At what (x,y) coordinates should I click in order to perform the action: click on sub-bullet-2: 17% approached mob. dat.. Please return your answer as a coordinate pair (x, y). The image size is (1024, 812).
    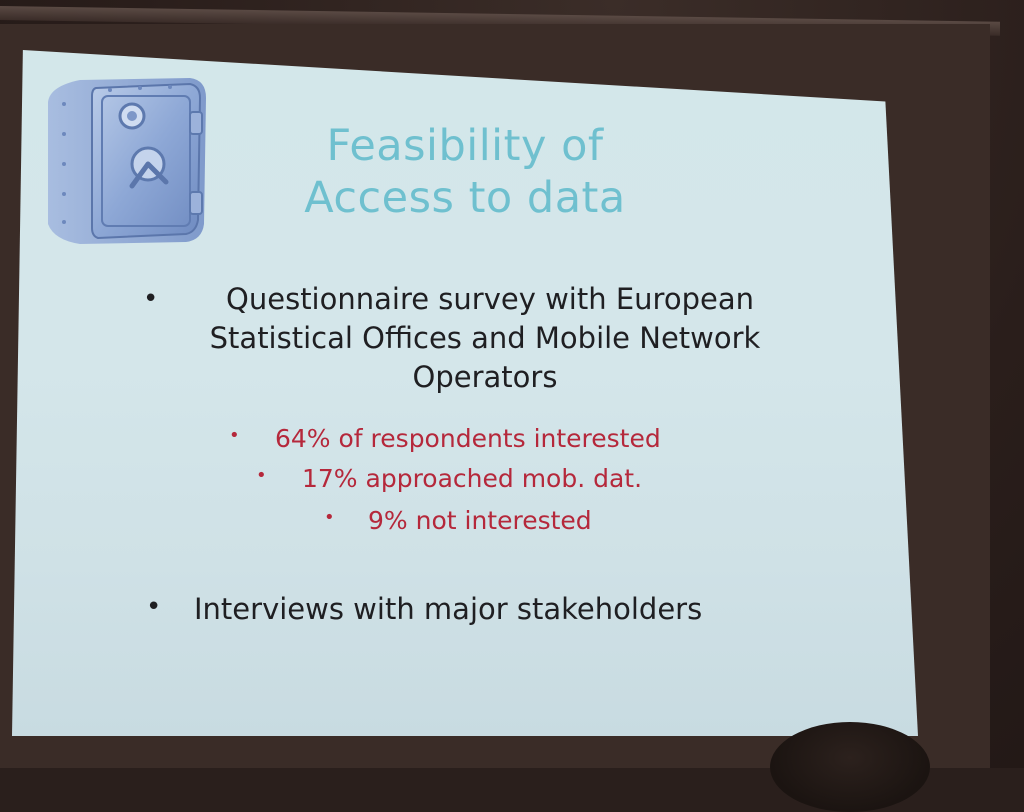
    Looking at the image, I should click on (472, 478).